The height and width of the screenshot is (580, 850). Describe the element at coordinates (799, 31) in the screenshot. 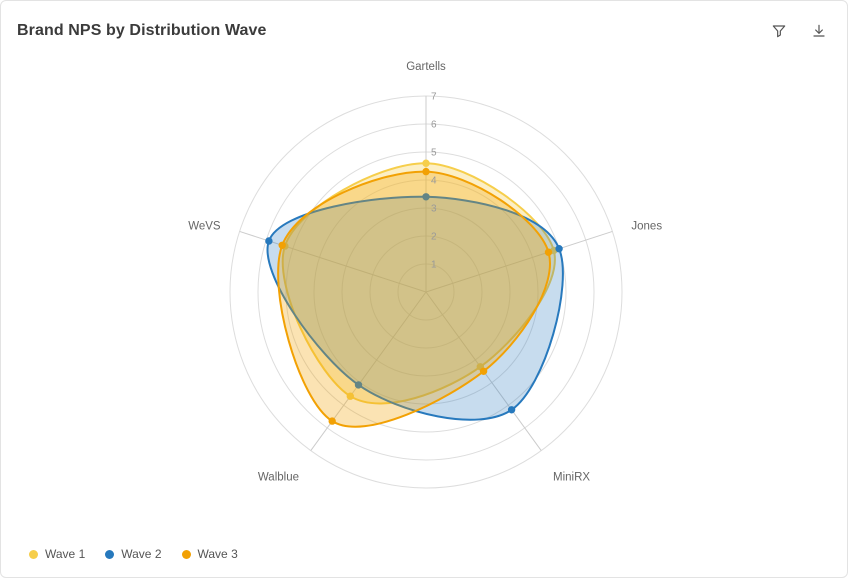

I see `header-actions` at that location.